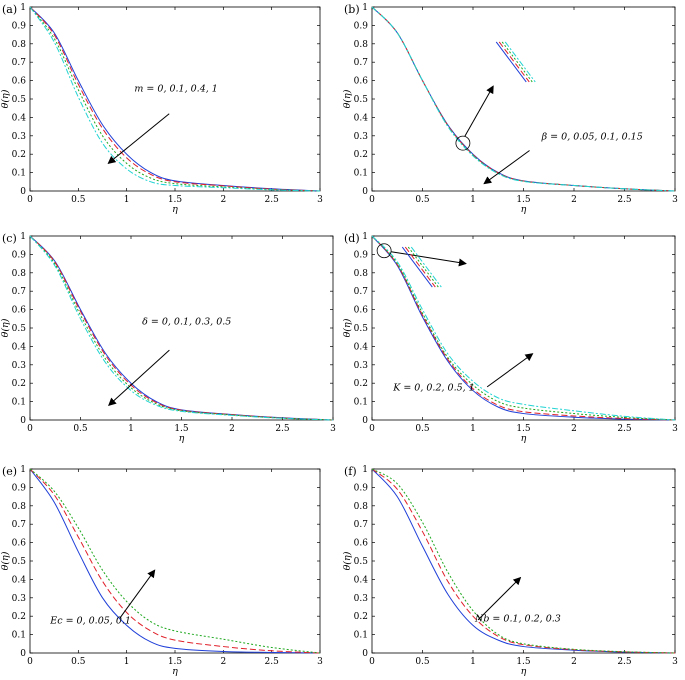  What do you see at coordinates (361, 525) in the screenshot?
I see `y-tick-label: 0.7` at bounding box center [361, 525].